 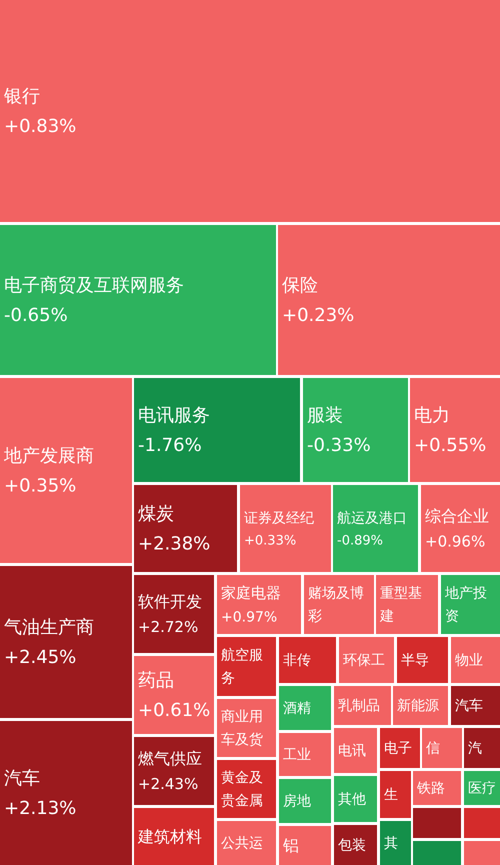 I want to click on category-label: 工业, so click(x=297, y=755).